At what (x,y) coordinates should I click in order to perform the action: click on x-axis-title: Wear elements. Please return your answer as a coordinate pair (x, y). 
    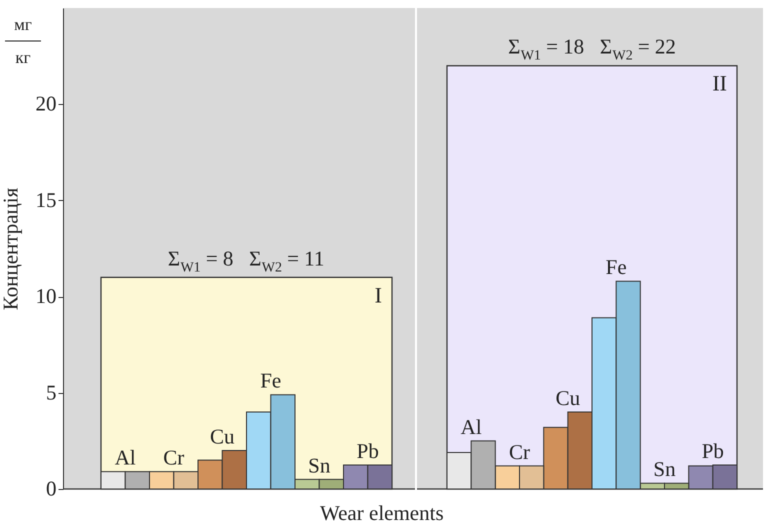
    Looking at the image, I should click on (382, 513).